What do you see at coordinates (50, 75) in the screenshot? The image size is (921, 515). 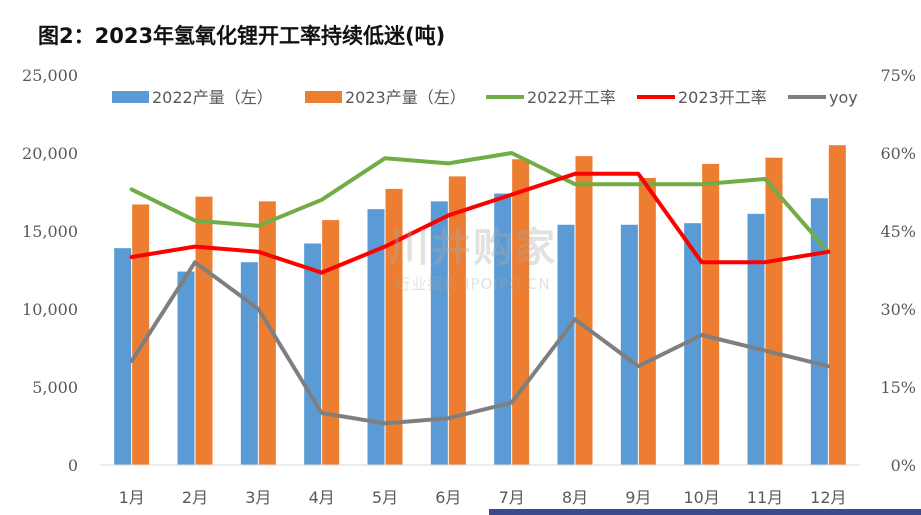 I see `left-axis-tick-label: 25,000` at bounding box center [50, 75].